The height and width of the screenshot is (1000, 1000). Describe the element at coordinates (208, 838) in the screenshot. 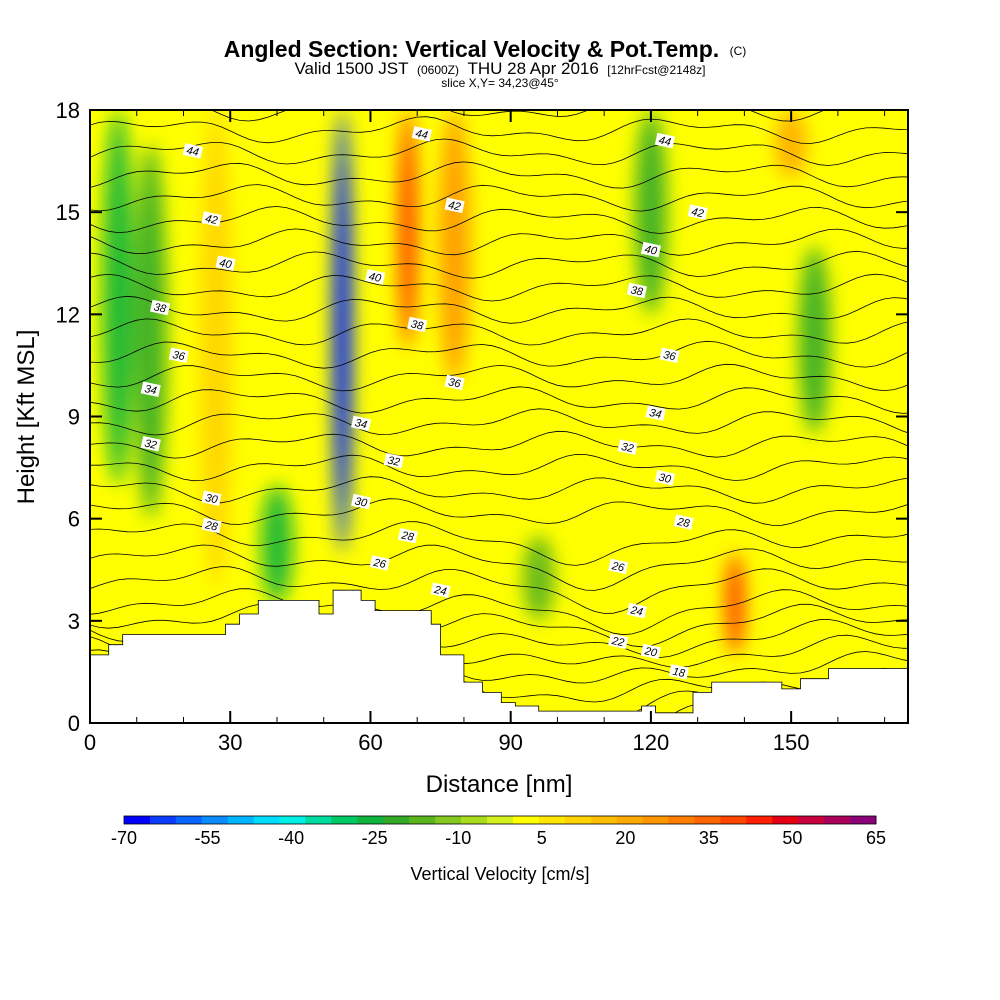

I see `colorbar-tick-label: -55` at that location.